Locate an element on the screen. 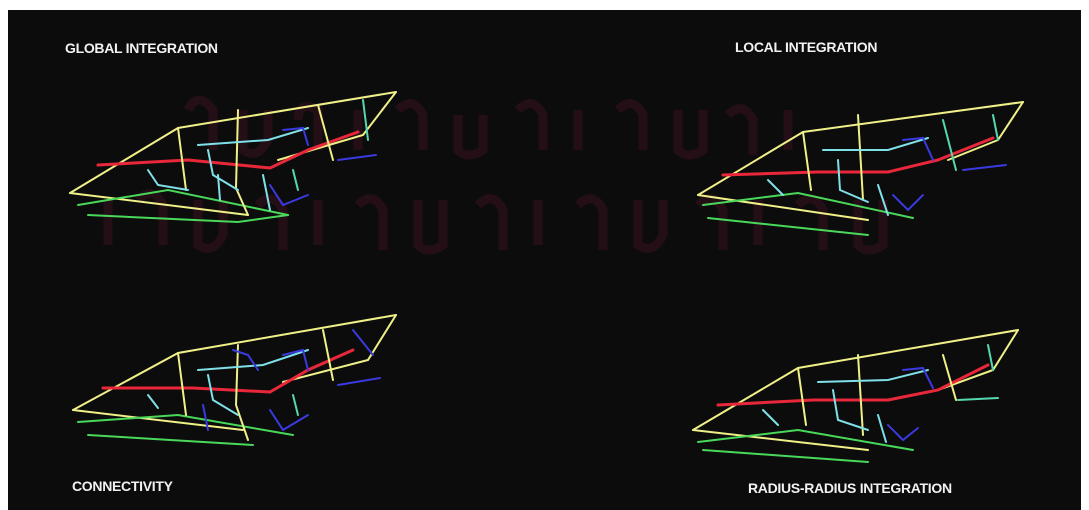 This screenshot has width=1089, height=510. label-radius-radius-integration: RADIUS-RADIUS INTEGRATION is located at coordinates (850, 488).